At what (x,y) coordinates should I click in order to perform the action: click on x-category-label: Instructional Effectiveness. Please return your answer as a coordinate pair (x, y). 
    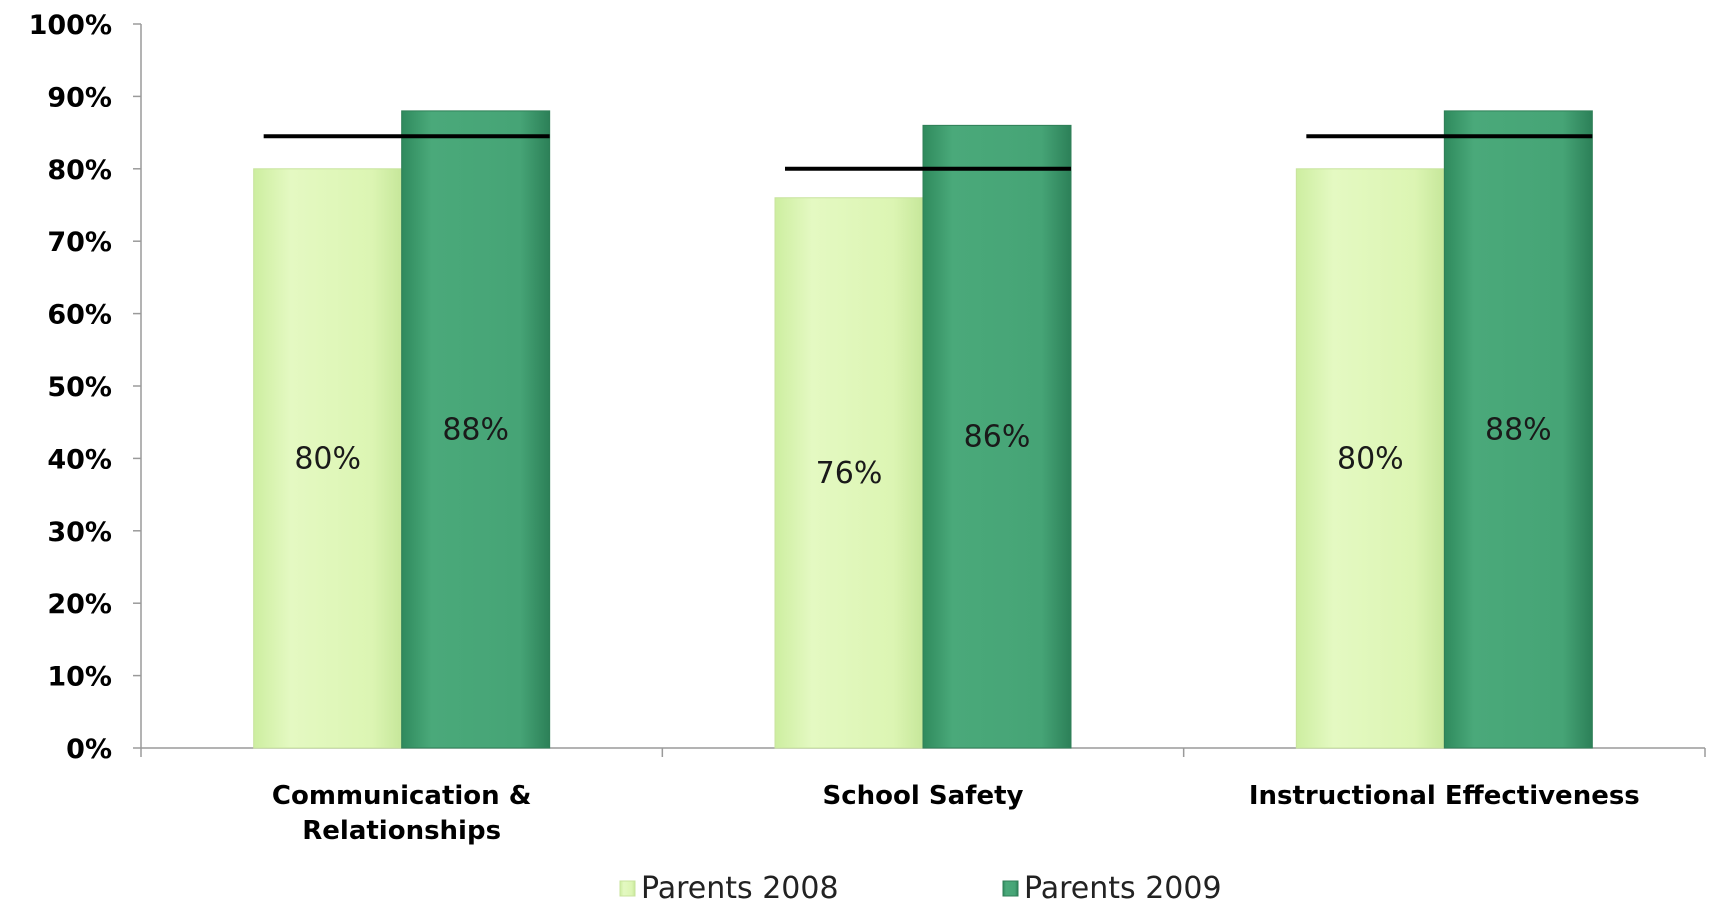
    Looking at the image, I should click on (1444, 796).